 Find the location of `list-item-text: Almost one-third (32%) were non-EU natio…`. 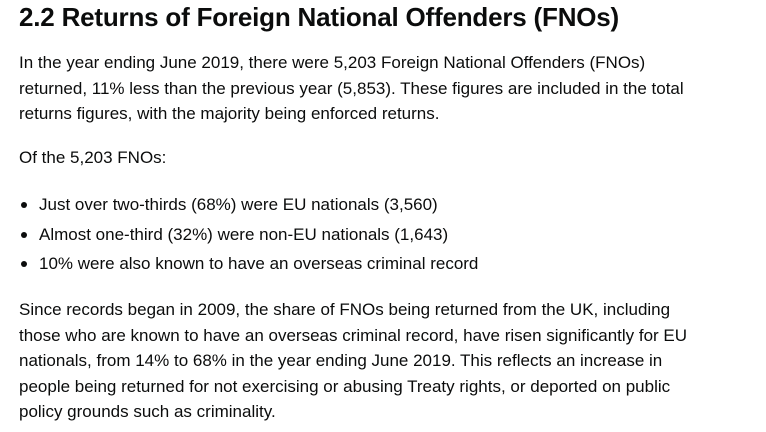

list-item-text: Almost one-third (32%) were non-EU natio… is located at coordinates (244, 234).